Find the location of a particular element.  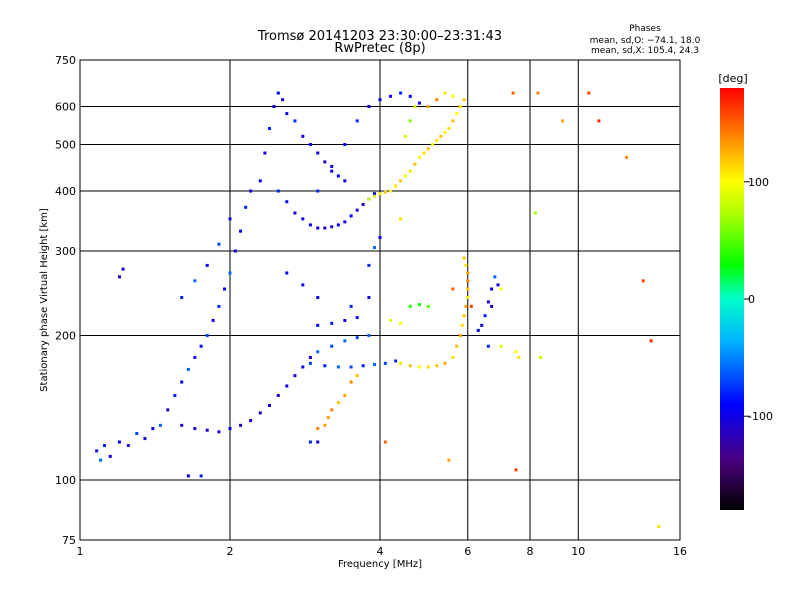

legend-line-x: mean, sd,X: 105.4, 24.3 is located at coordinates (645, 51).